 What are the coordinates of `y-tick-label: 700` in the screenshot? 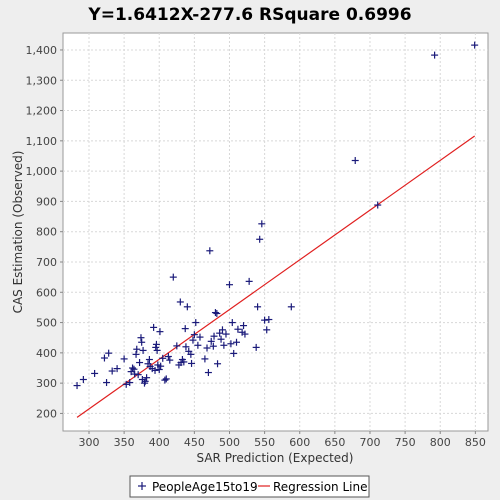 It's located at (46, 262).